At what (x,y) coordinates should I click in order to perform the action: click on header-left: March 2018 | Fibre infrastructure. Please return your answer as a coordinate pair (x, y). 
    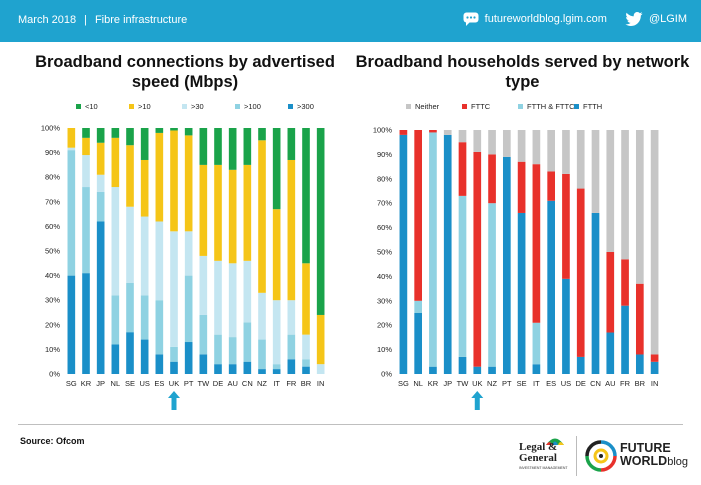
    Looking at the image, I should click on (102, 20).